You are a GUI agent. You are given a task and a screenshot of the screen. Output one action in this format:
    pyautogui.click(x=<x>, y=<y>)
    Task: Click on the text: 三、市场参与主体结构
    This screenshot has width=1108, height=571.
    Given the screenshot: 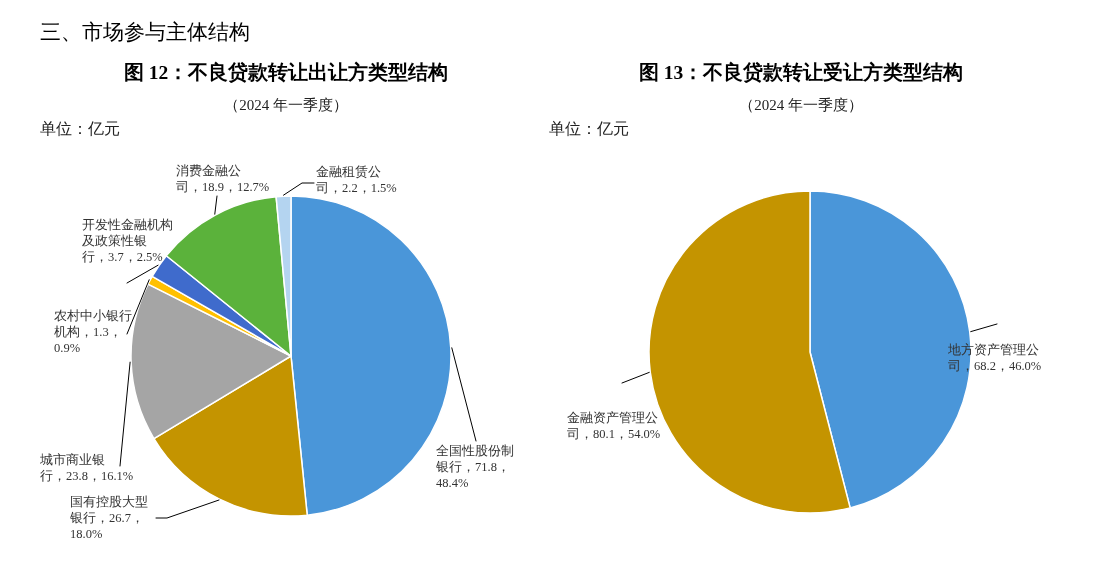 What is the action you would take?
    pyautogui.click(x=145, y=31)
    